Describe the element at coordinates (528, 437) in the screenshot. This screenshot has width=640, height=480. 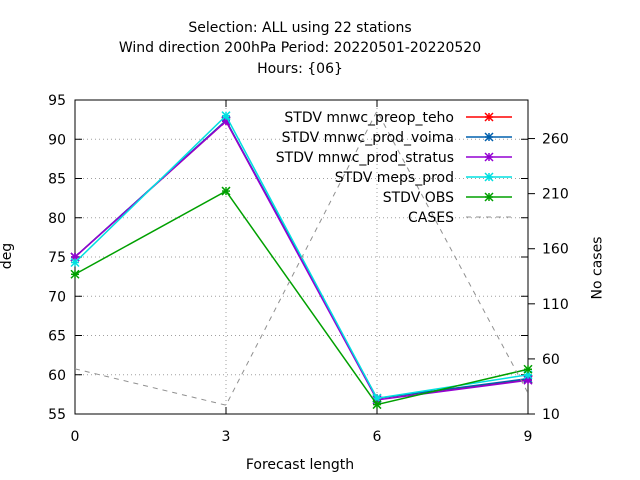
I see `x-tick-label: 9` at that location.